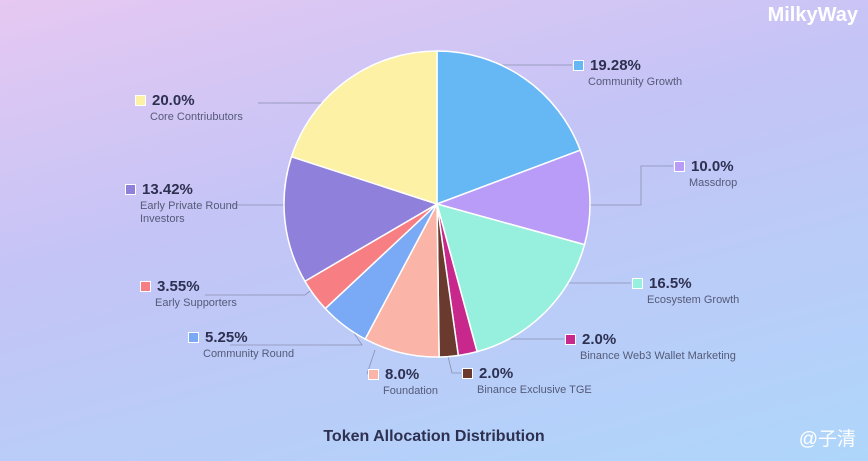 The width and height of the screenshot is (868, 461). I want to click on value-label-row: 3.55%, so click(188, 286).